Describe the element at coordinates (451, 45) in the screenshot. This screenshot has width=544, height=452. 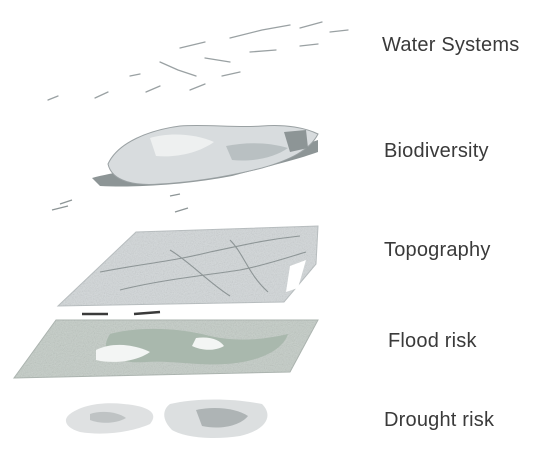
I see `layer-label-water-systems: Water Systems` at that location.